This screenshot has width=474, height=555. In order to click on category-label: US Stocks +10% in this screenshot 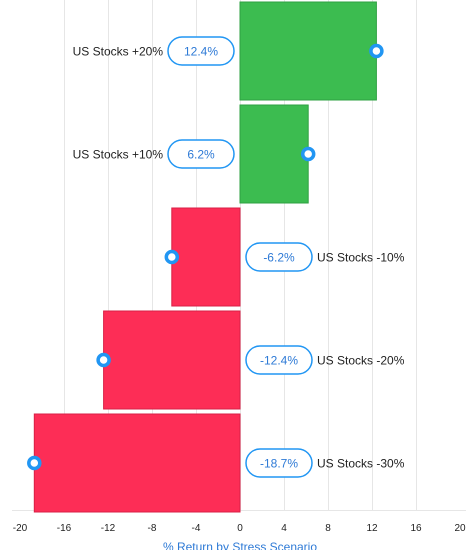, I will do `click(118, 155)`.